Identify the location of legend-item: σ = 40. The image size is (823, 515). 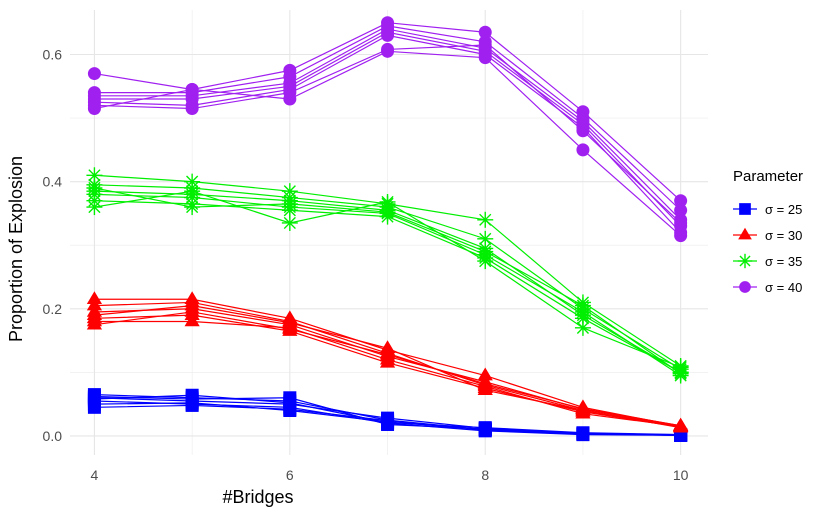
(767, 287).